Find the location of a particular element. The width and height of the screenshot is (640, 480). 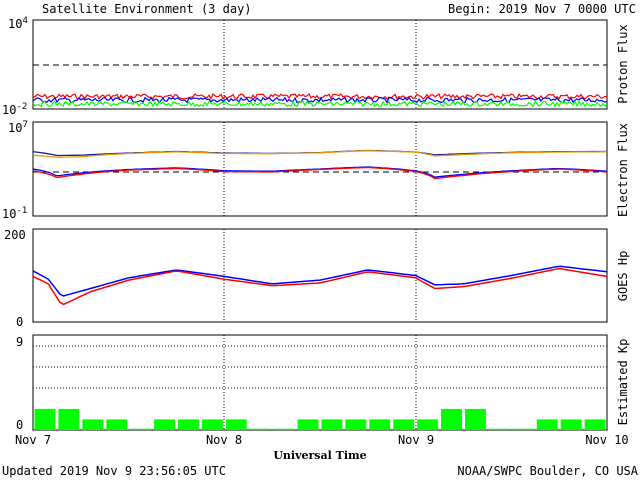

xtick-nov10: Nov 10 is located at coordinates (606, 440).